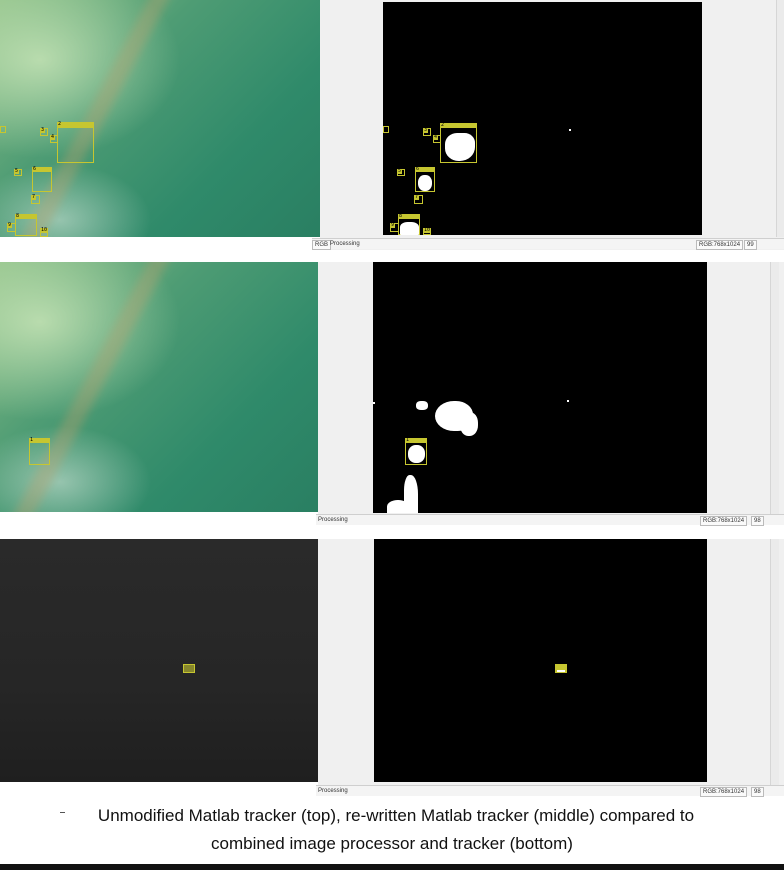 The width and height of the screenshot is (784, 870). I want to click on top-binary-mask: 2 3 4 5 6 7 8 9 10, so click(542, 118).